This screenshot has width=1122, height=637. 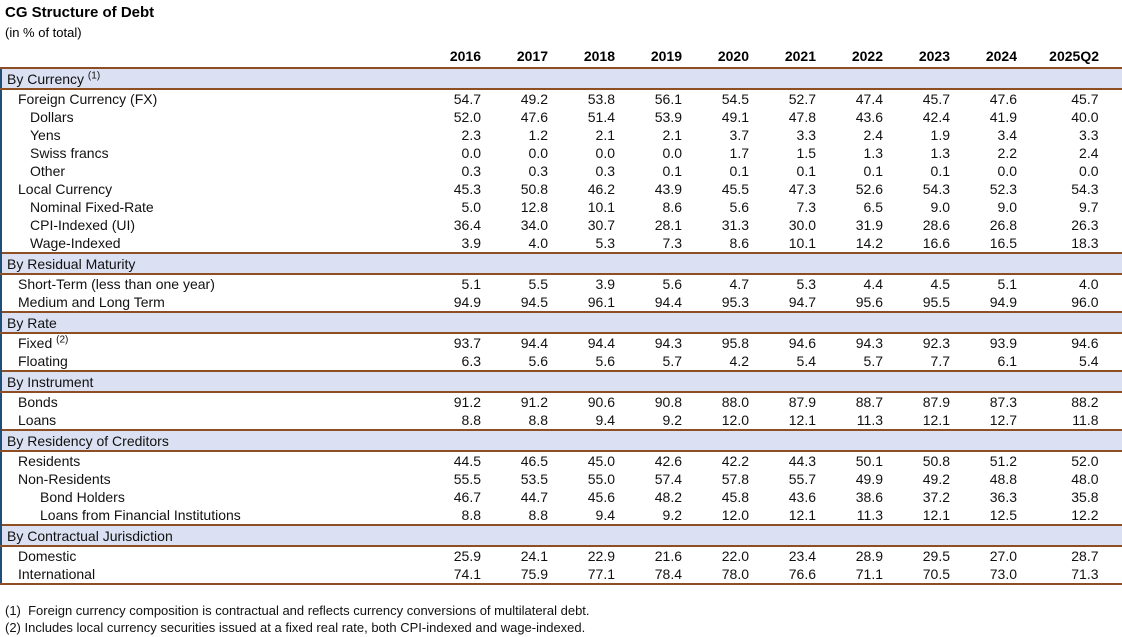 What do you see at coordinates (471, 135) in the screenshot?
I see `value-cell: 2.3` at bounding box center [471, 135].